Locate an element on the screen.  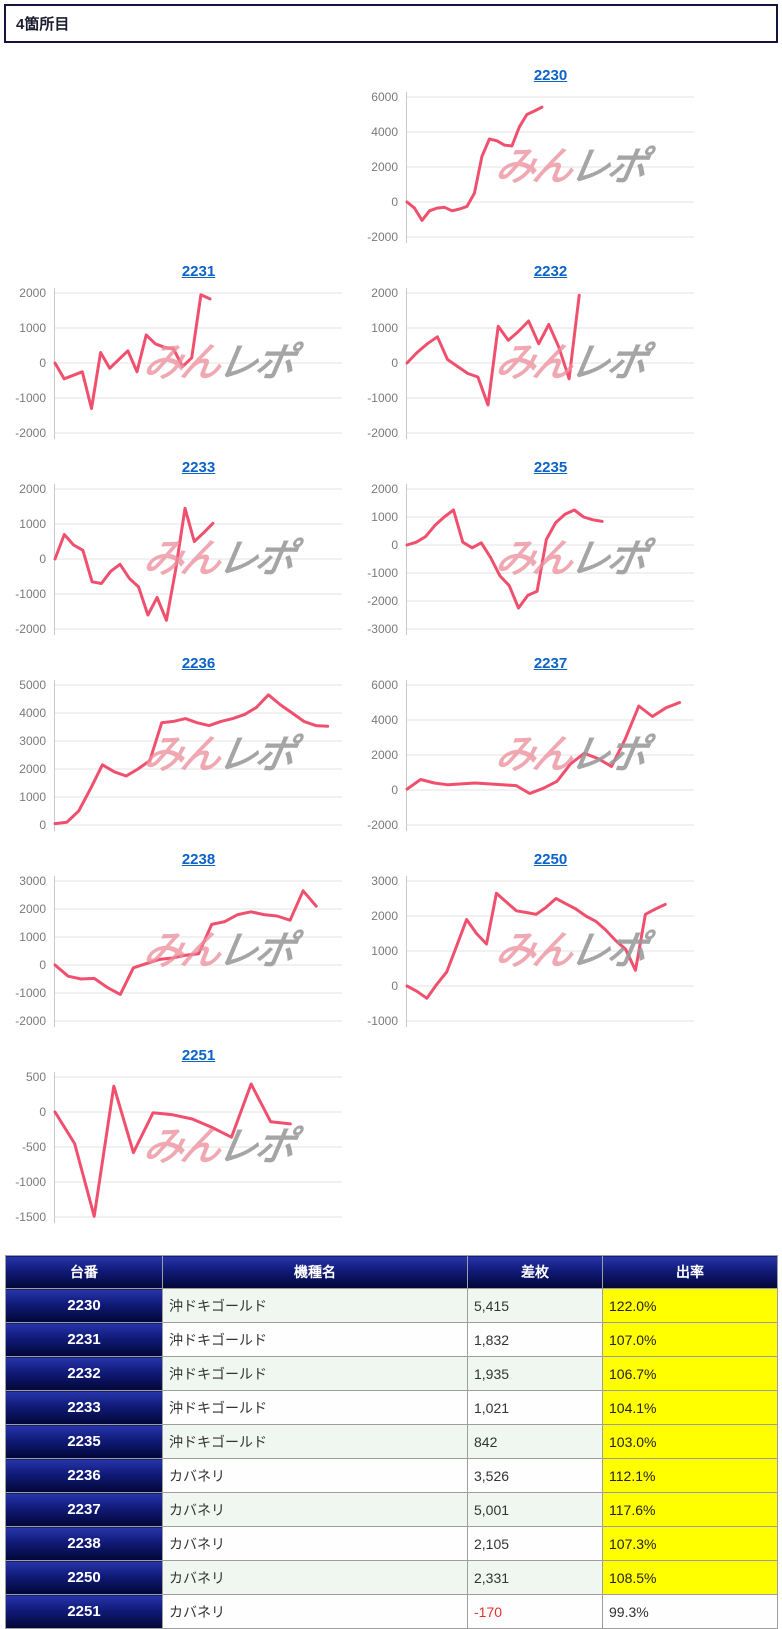
table-row: 2237 カバネリ 5,001 117.6% is located at coordinates (391, 1509).